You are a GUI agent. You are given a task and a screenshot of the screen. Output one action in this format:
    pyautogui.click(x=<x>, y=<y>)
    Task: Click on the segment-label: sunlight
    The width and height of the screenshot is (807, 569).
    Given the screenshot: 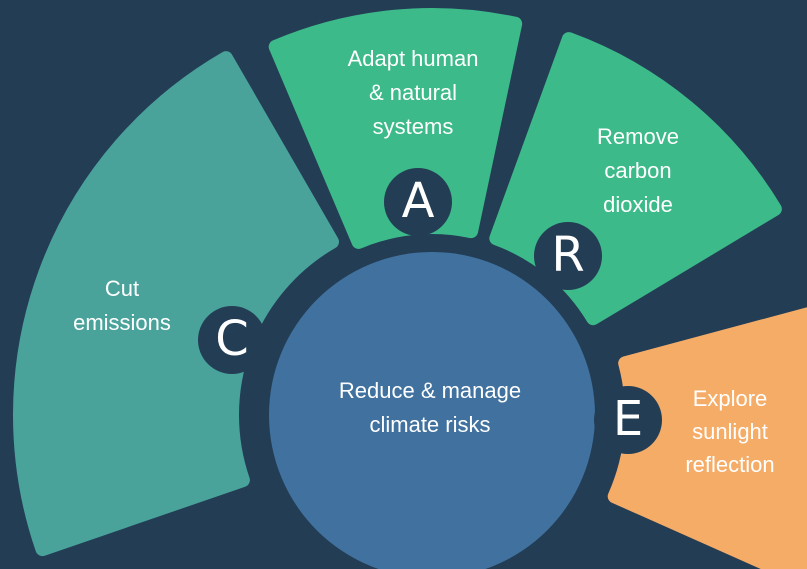 What is the action you would take?
    pyautogui.click(x=730, y=431)
    